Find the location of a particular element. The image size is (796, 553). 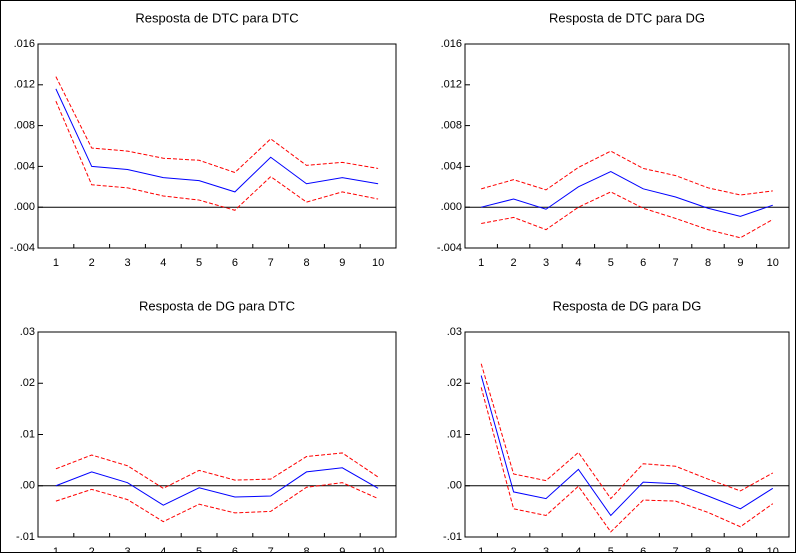

chart-title: Resposta de DG para DG is located at coordinates (627, 305).